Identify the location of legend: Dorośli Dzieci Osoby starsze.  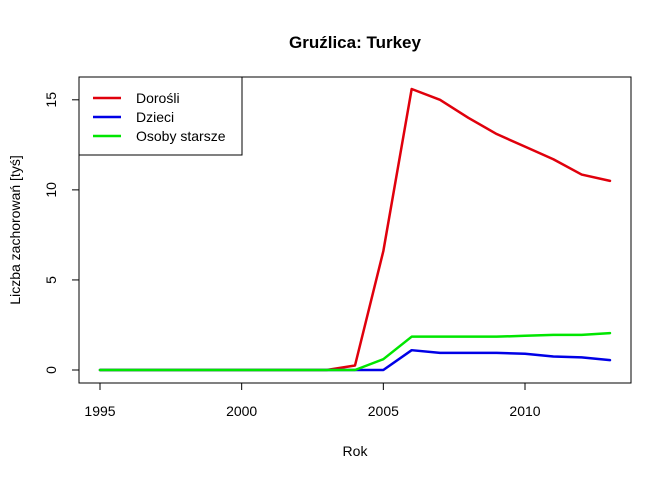
(160, 116).